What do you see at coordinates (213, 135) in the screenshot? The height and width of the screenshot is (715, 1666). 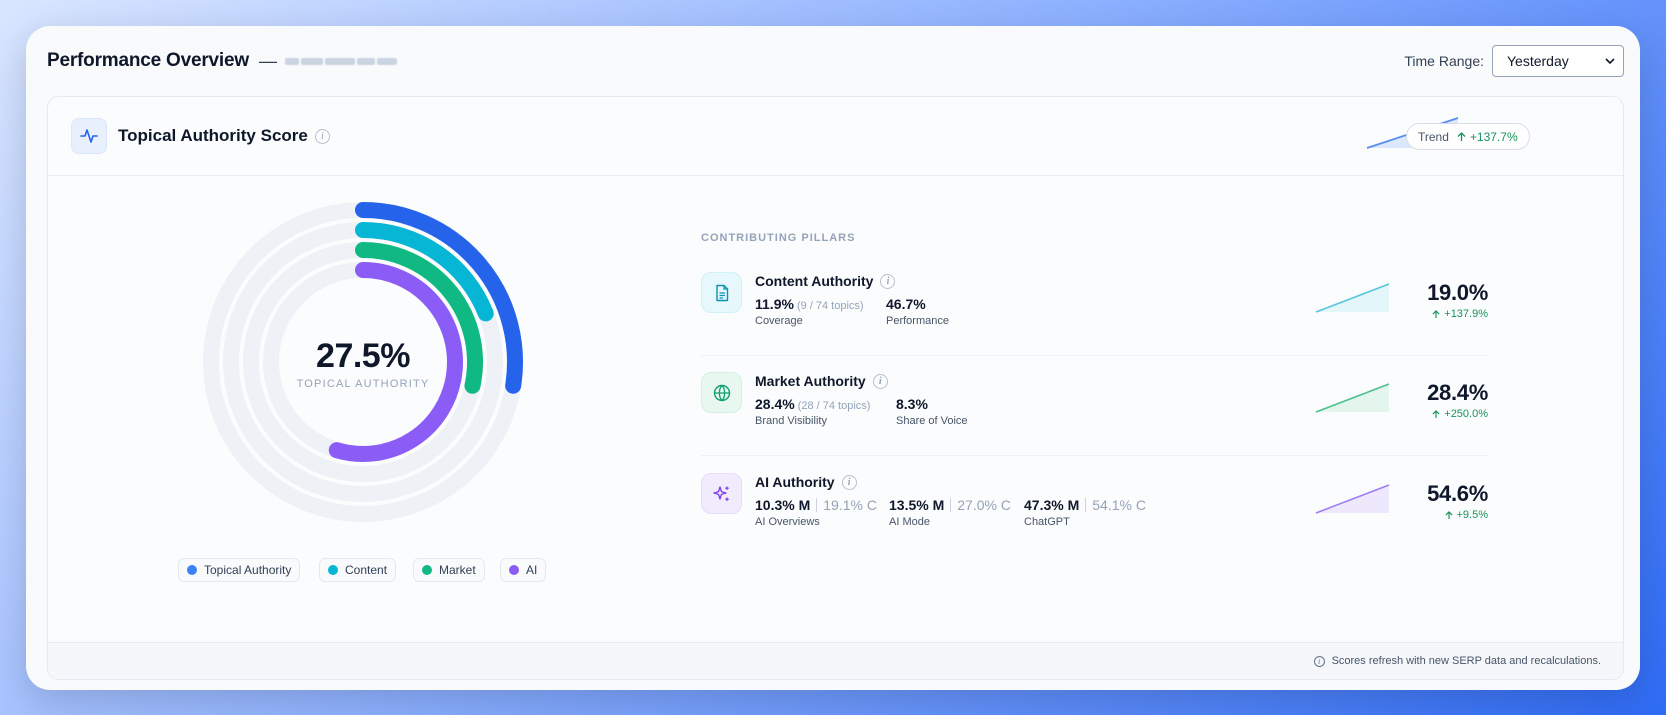 I see `score-title: Topical Authority Score` at bounding box center [213, 135].